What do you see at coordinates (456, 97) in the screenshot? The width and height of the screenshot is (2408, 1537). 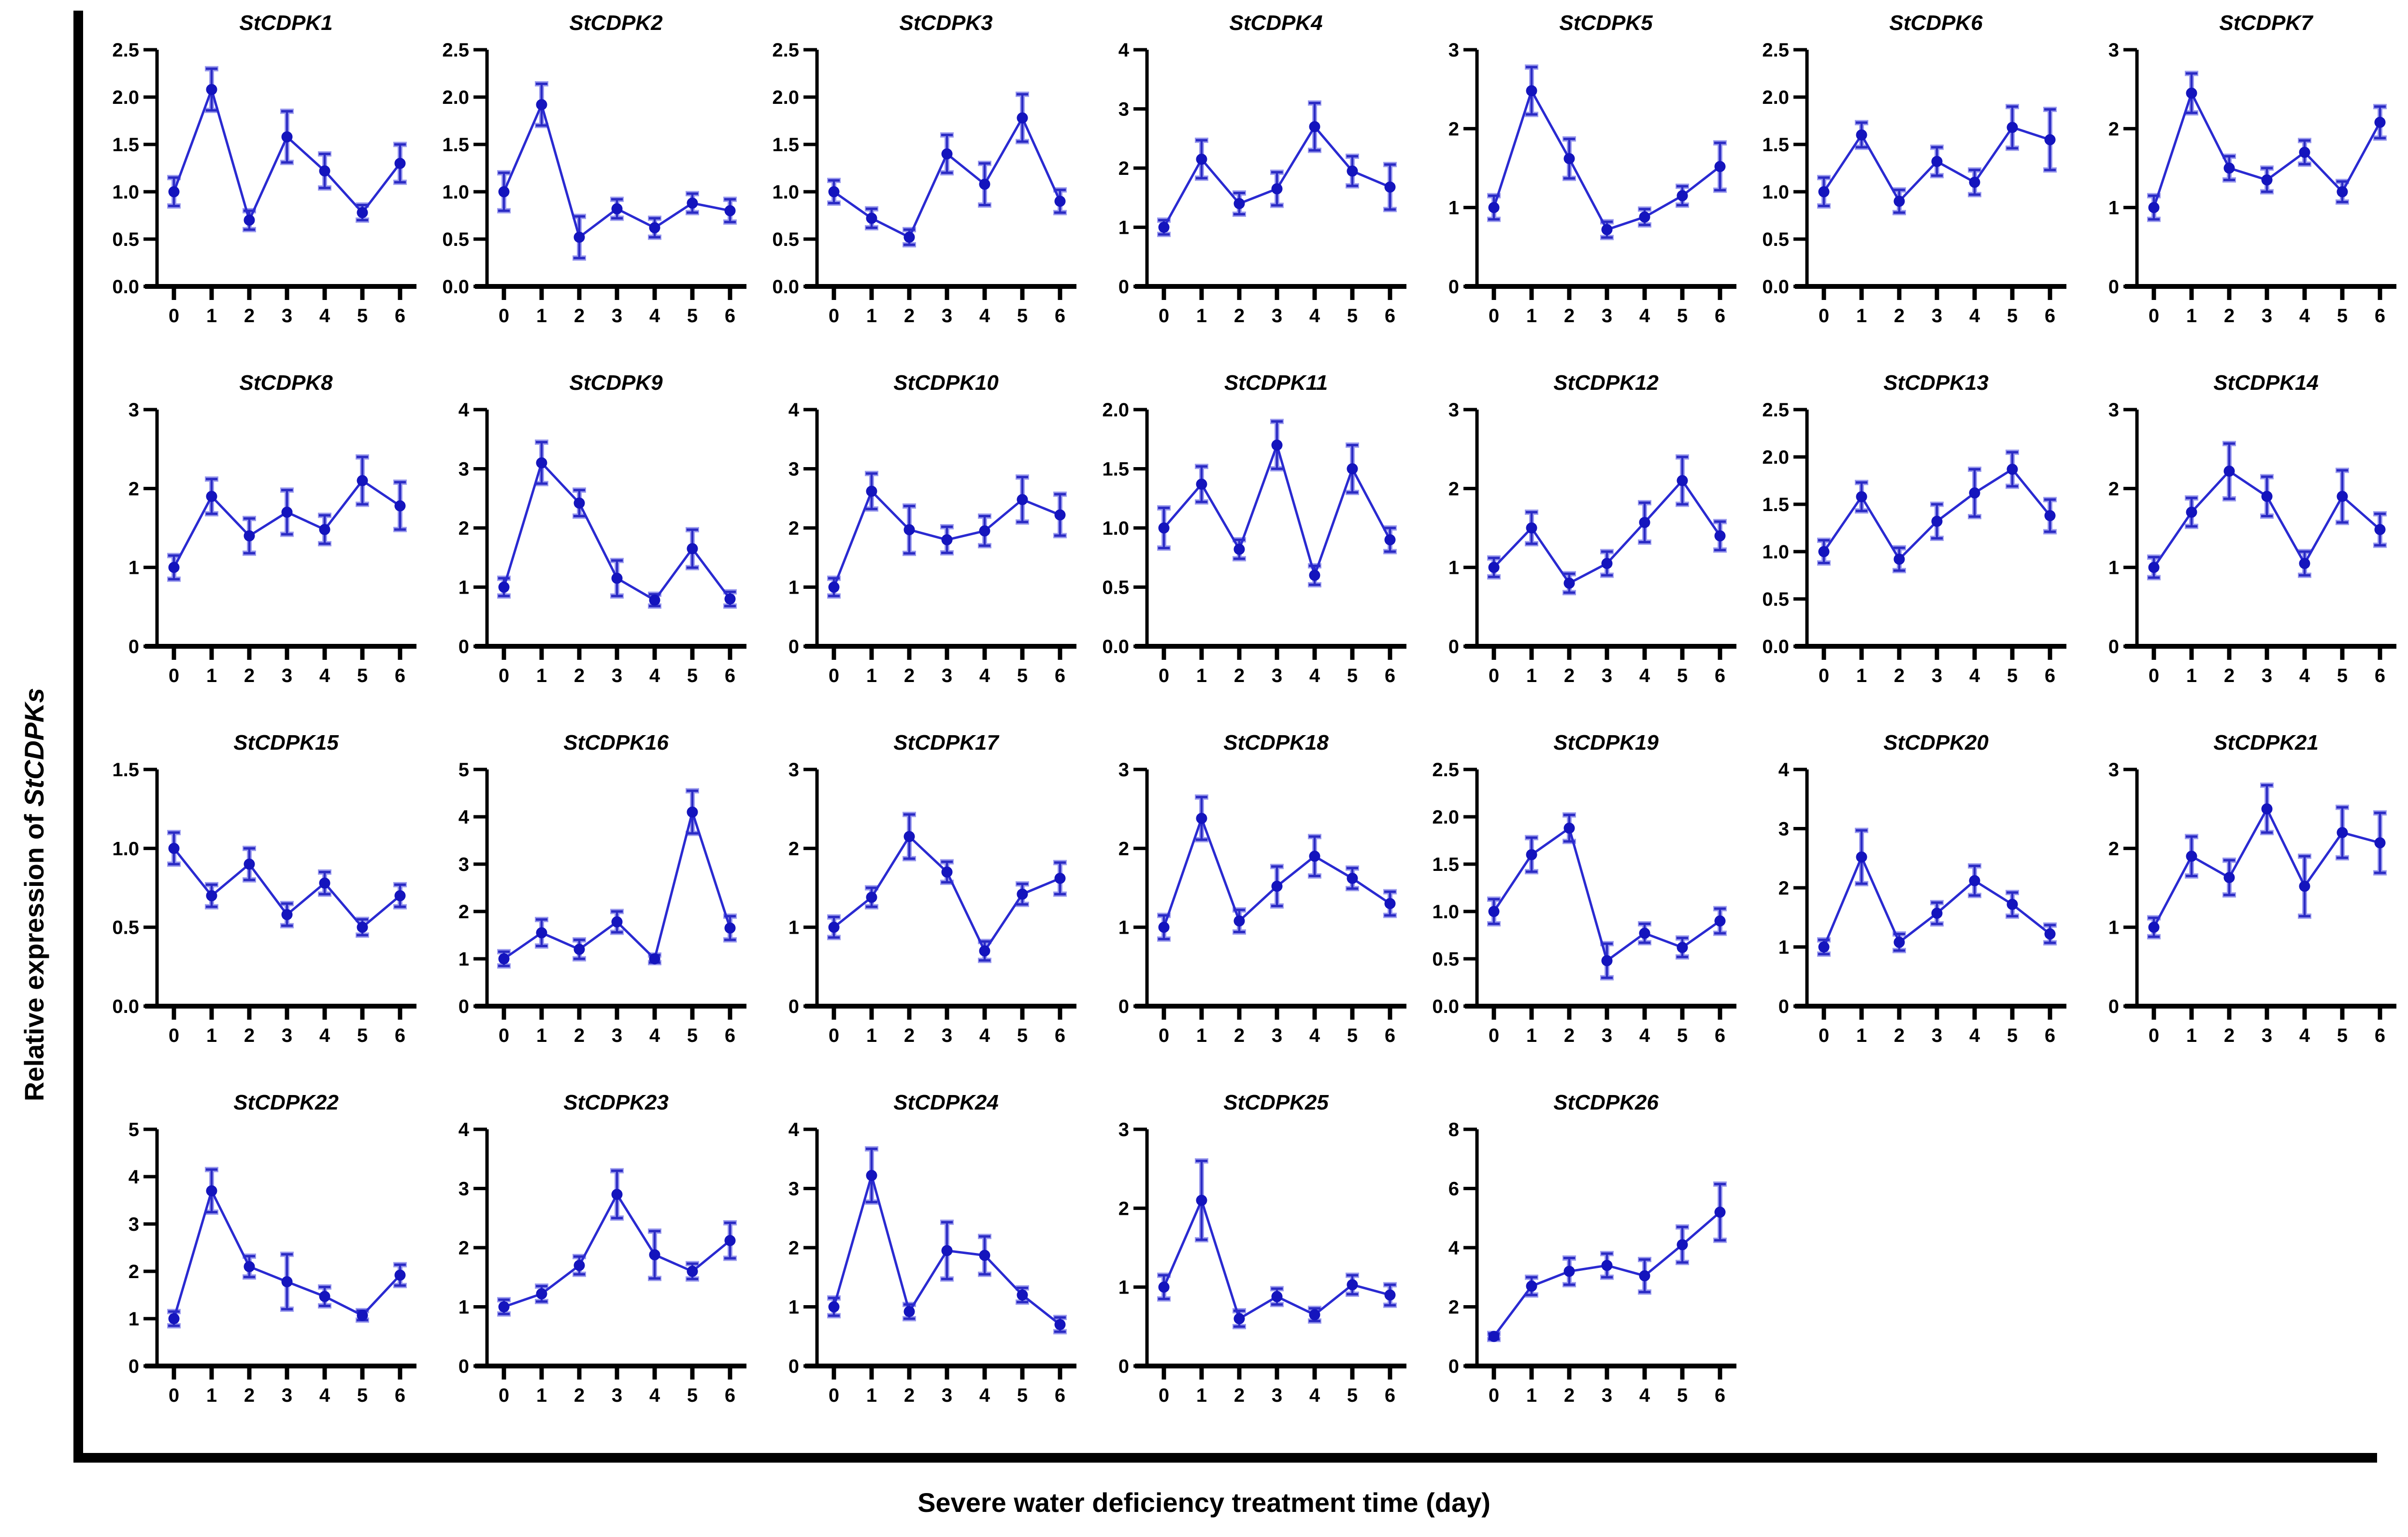 I see `y-tick-label: 2.0` at bounding box center [456, 97].